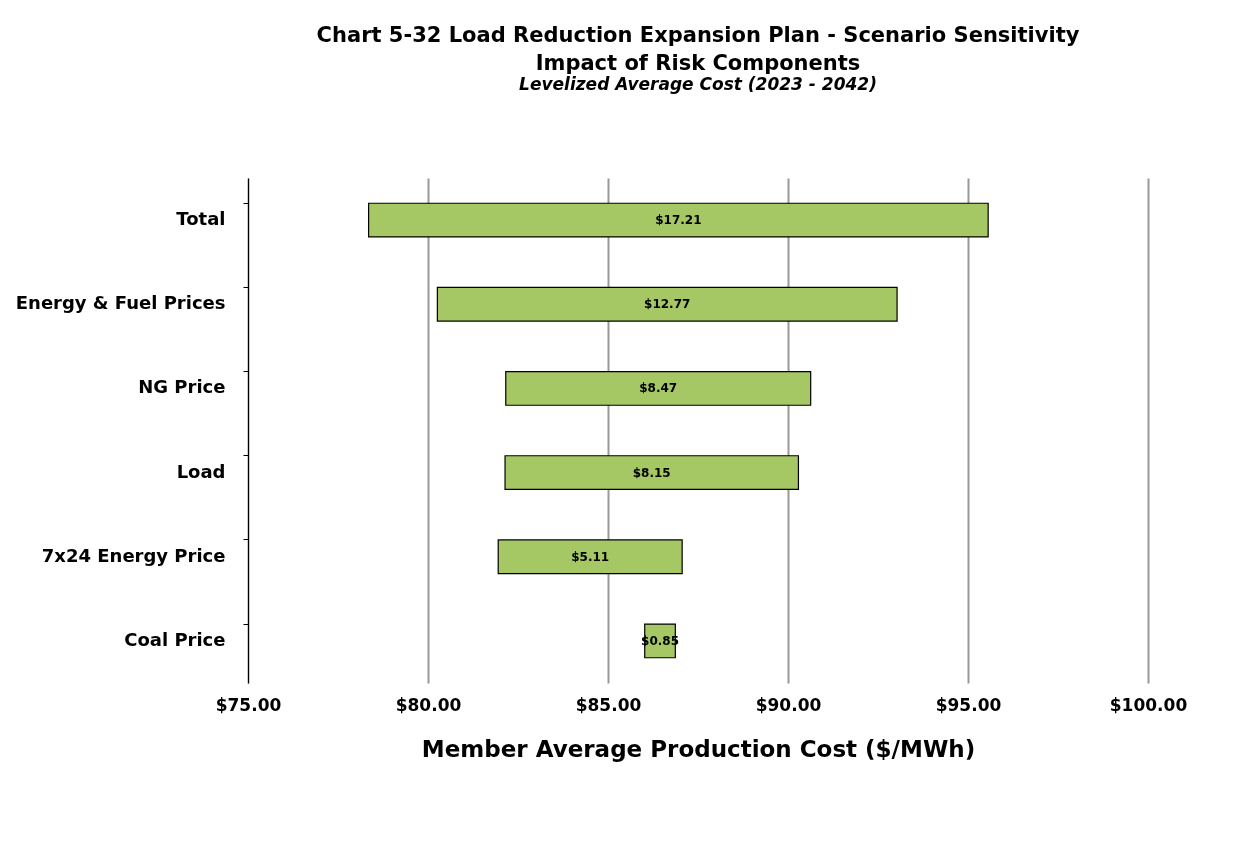 The height and width of the screenshot is (848, 1257). I want to click on data-label: $12.77, so click(667, 304).